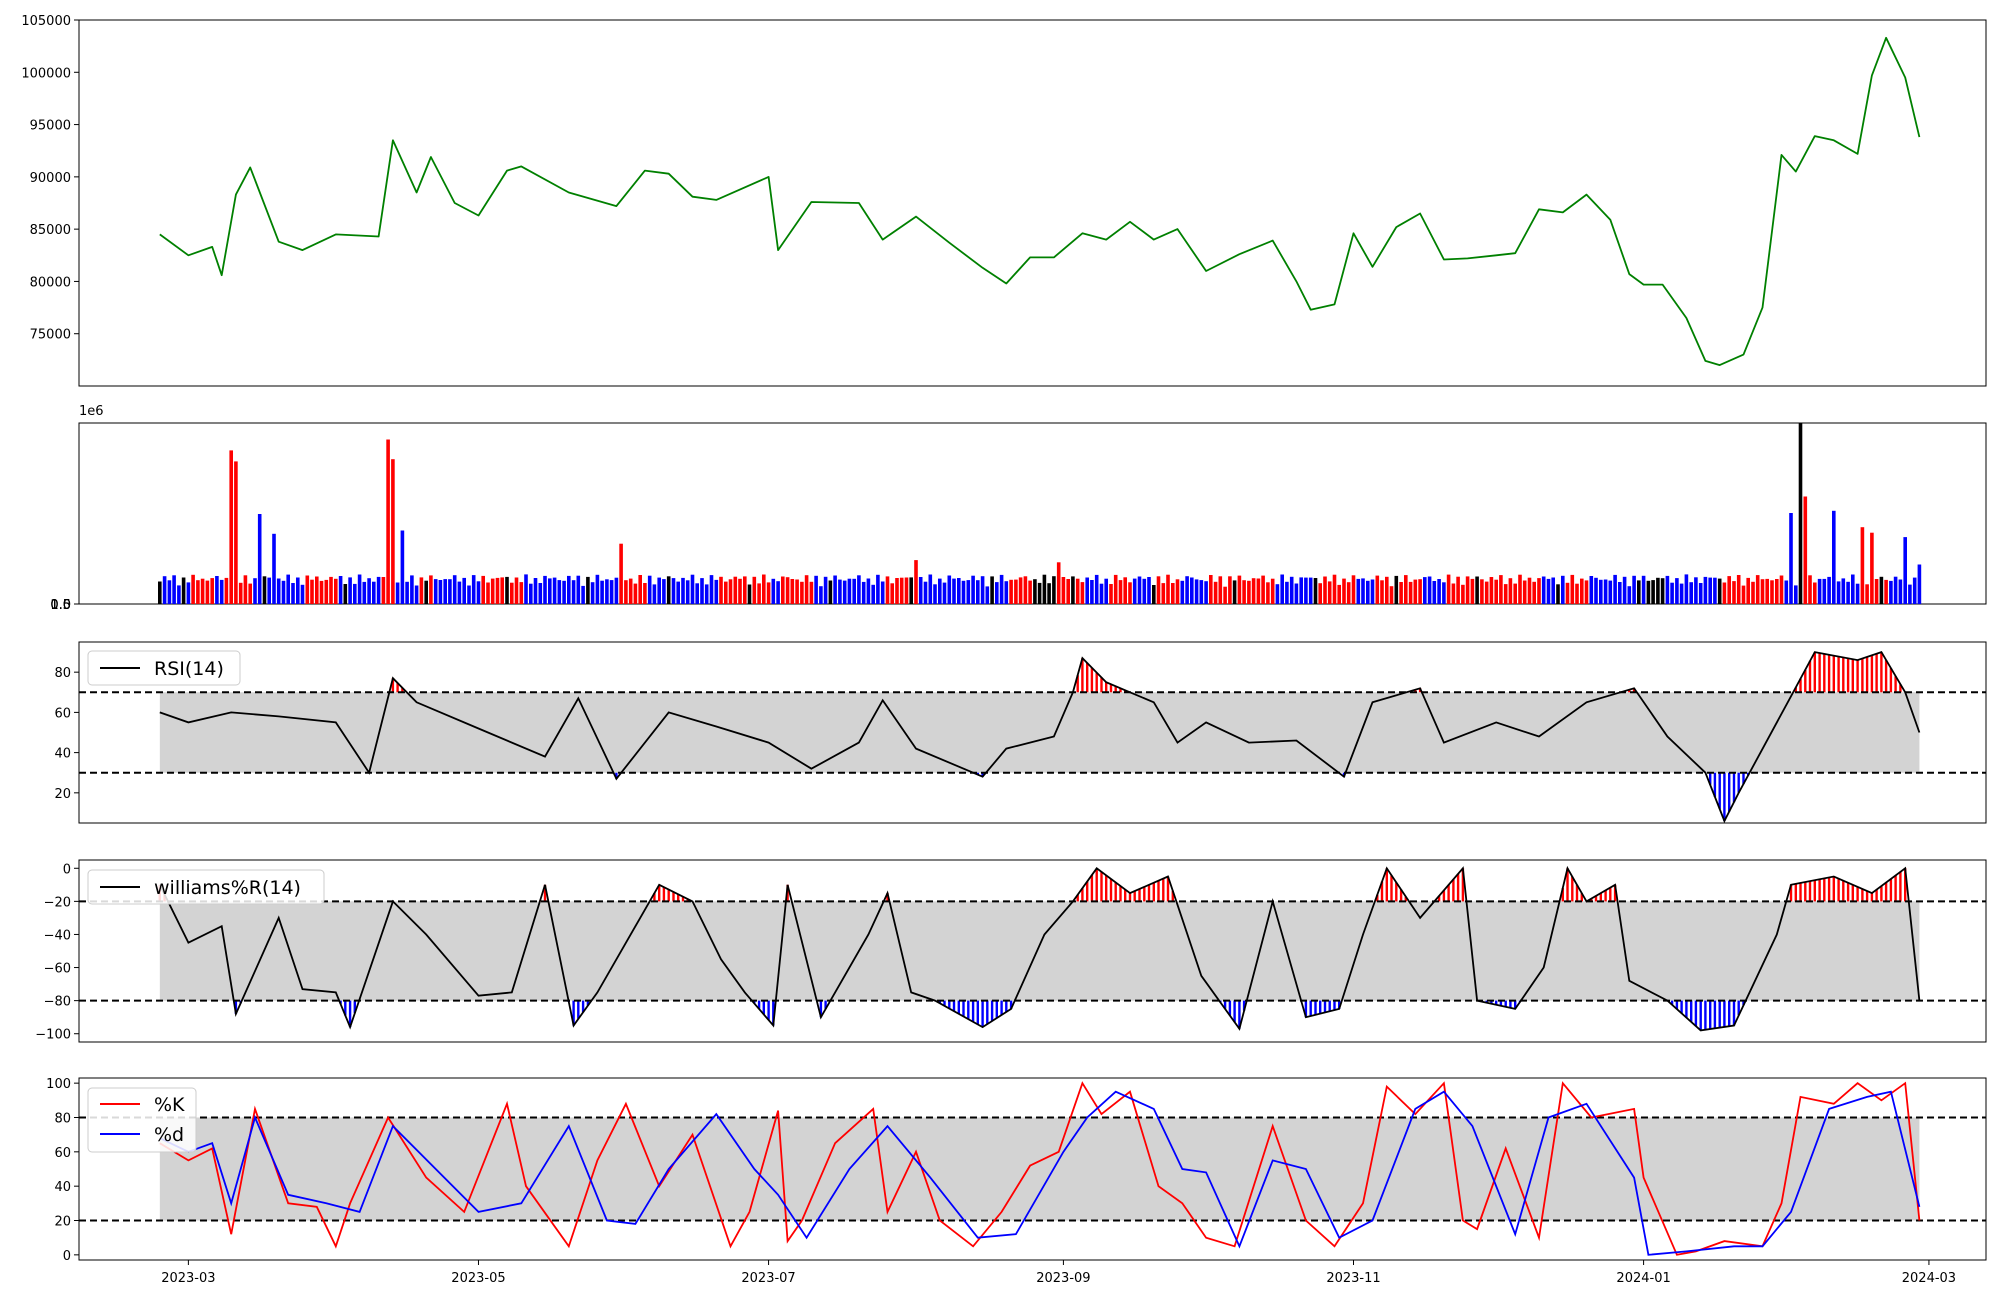 The width and height of the screenshot is (2000, 1300). What do you see at coordinates (189, 669) in the screenshot?
I see `rsi-legend-label: RSI(14)` at bounding box center [189, 669].